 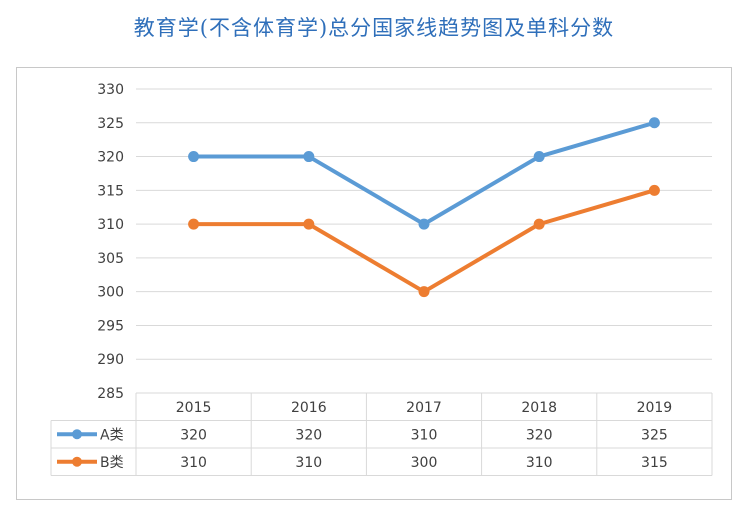 I want to click on table-value-0-2: 310, so click(x=424, y=435).